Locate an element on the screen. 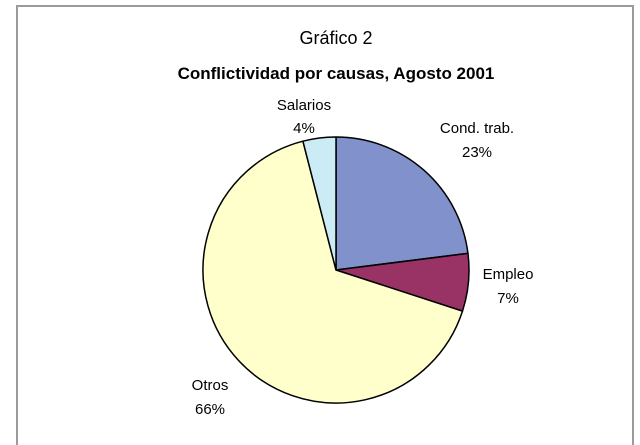 This screenshot has width=640, height=445. slice-value-empleo: 7% is located at coordinates (508, 298).